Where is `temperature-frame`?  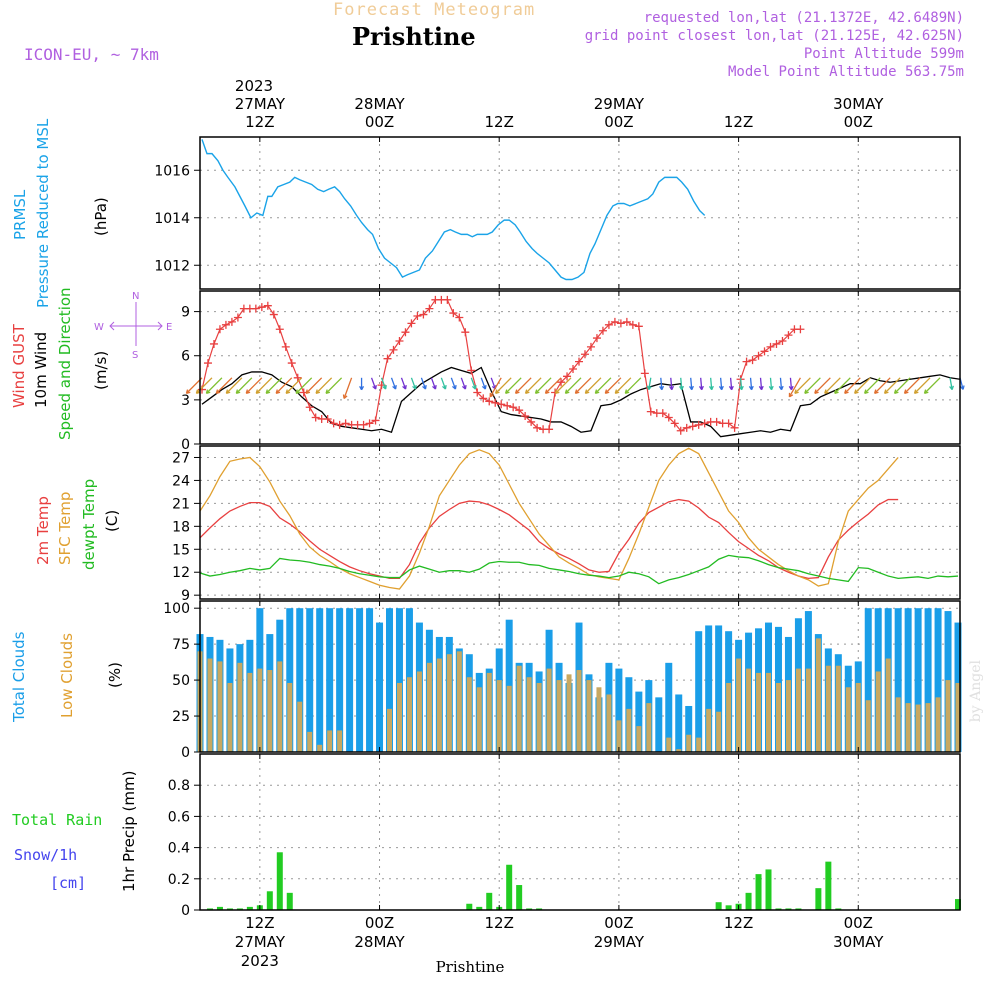 temperature-frame is located at coordinates (580, 522).